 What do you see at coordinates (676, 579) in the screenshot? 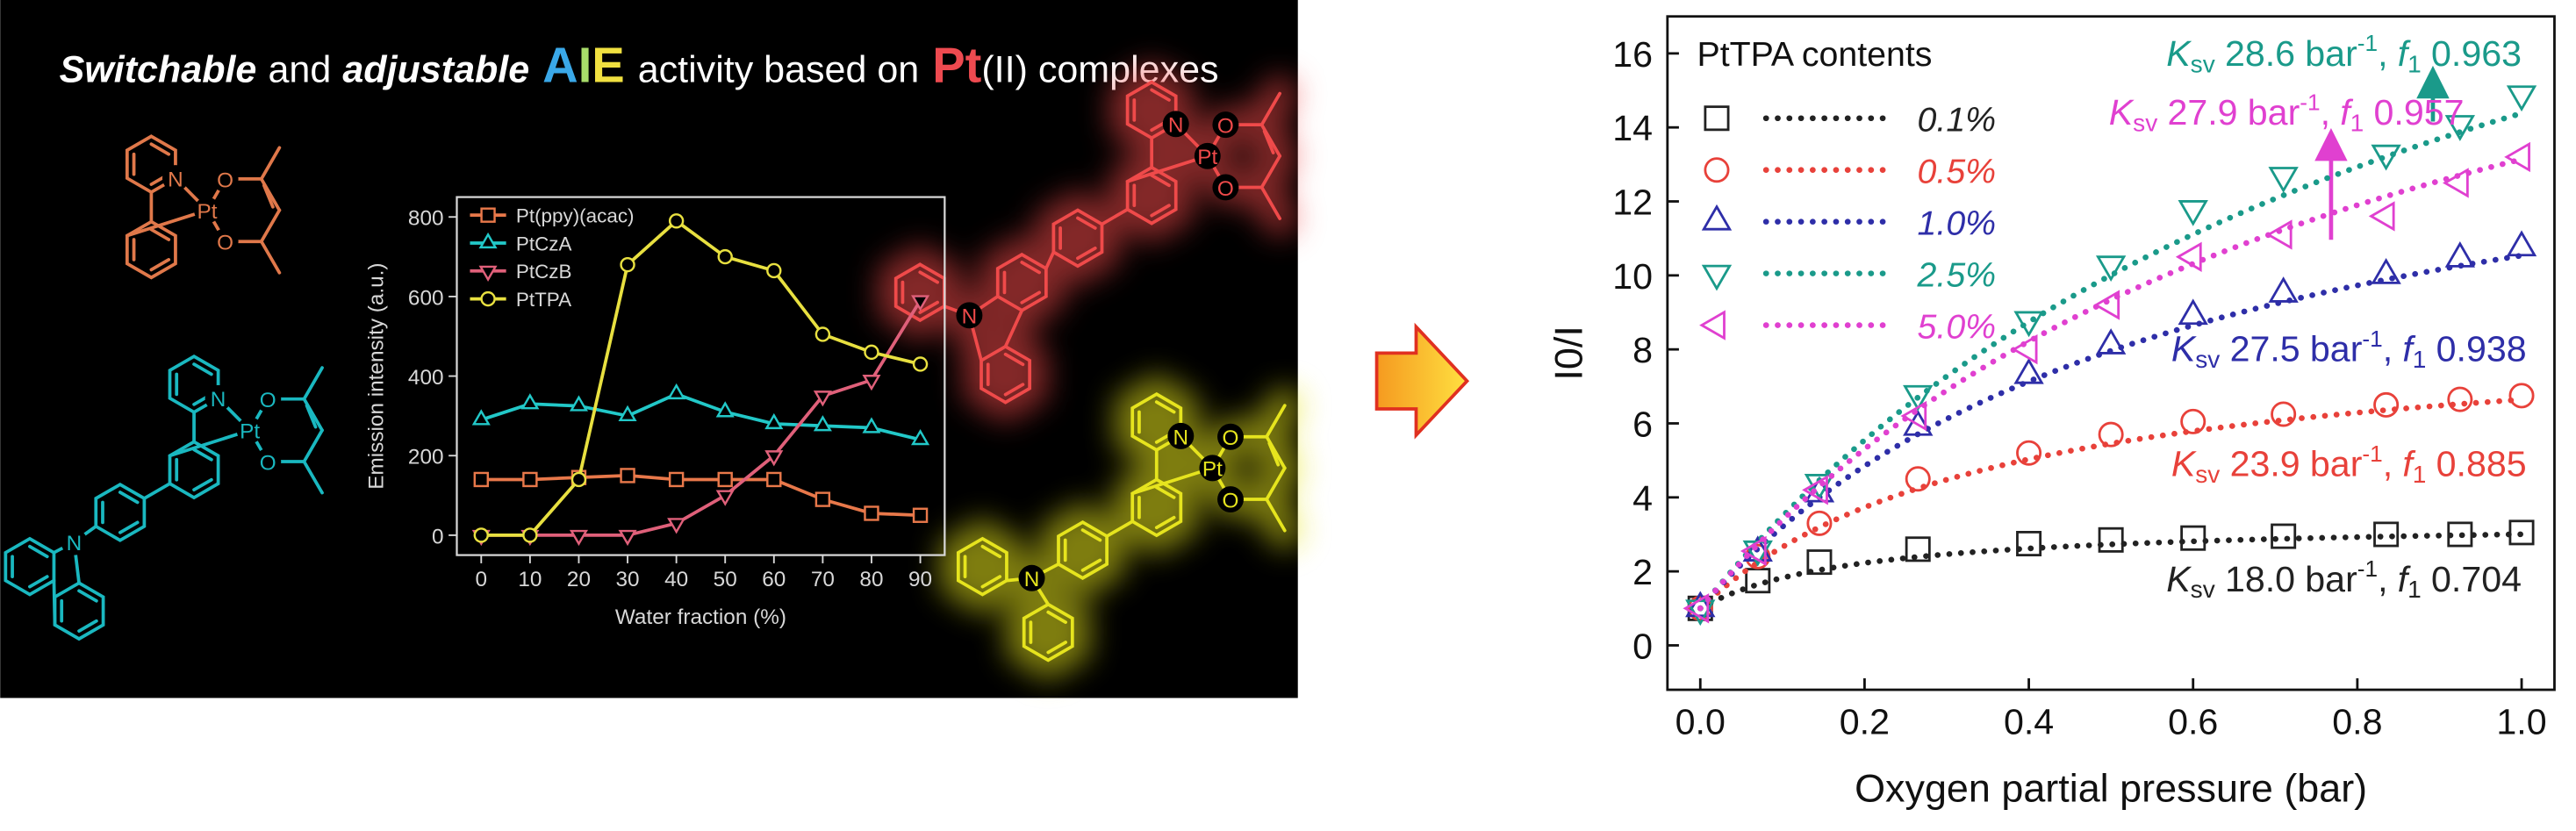
I see `x-tick-label: 40` at bounding box center [676, 579].